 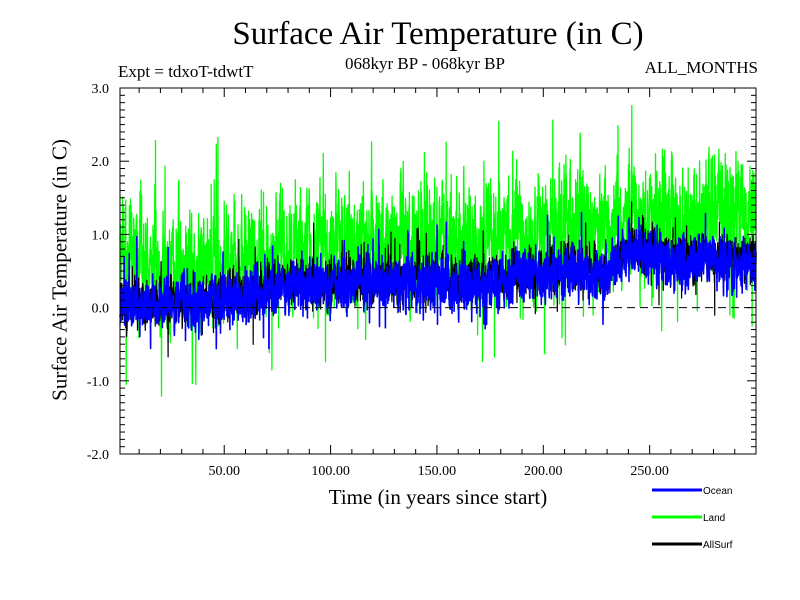 I want to click on chart-title: Surface Air Temperature (in C), so click(x=438, y=34).